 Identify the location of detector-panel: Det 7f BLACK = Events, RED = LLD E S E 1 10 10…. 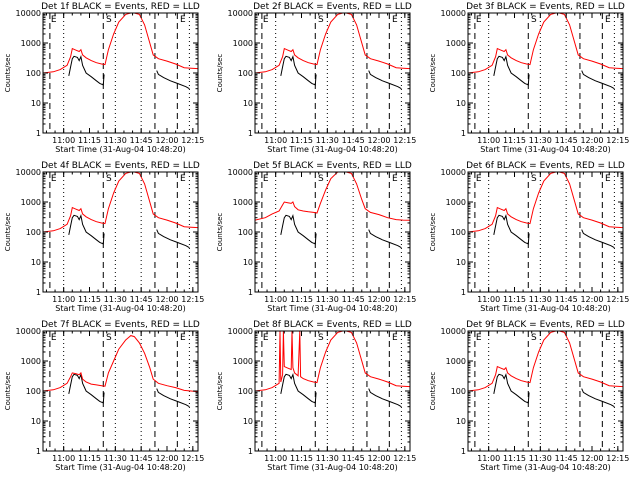
(104, 396).